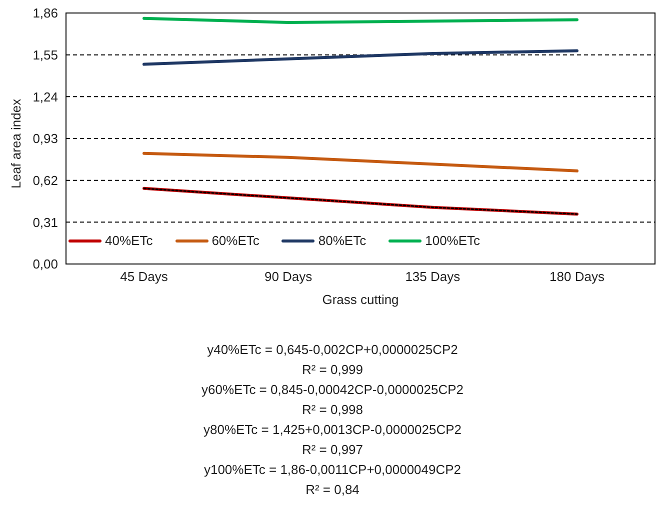  I want to click on x-tick-label: 180 Days, so click(577, 276).